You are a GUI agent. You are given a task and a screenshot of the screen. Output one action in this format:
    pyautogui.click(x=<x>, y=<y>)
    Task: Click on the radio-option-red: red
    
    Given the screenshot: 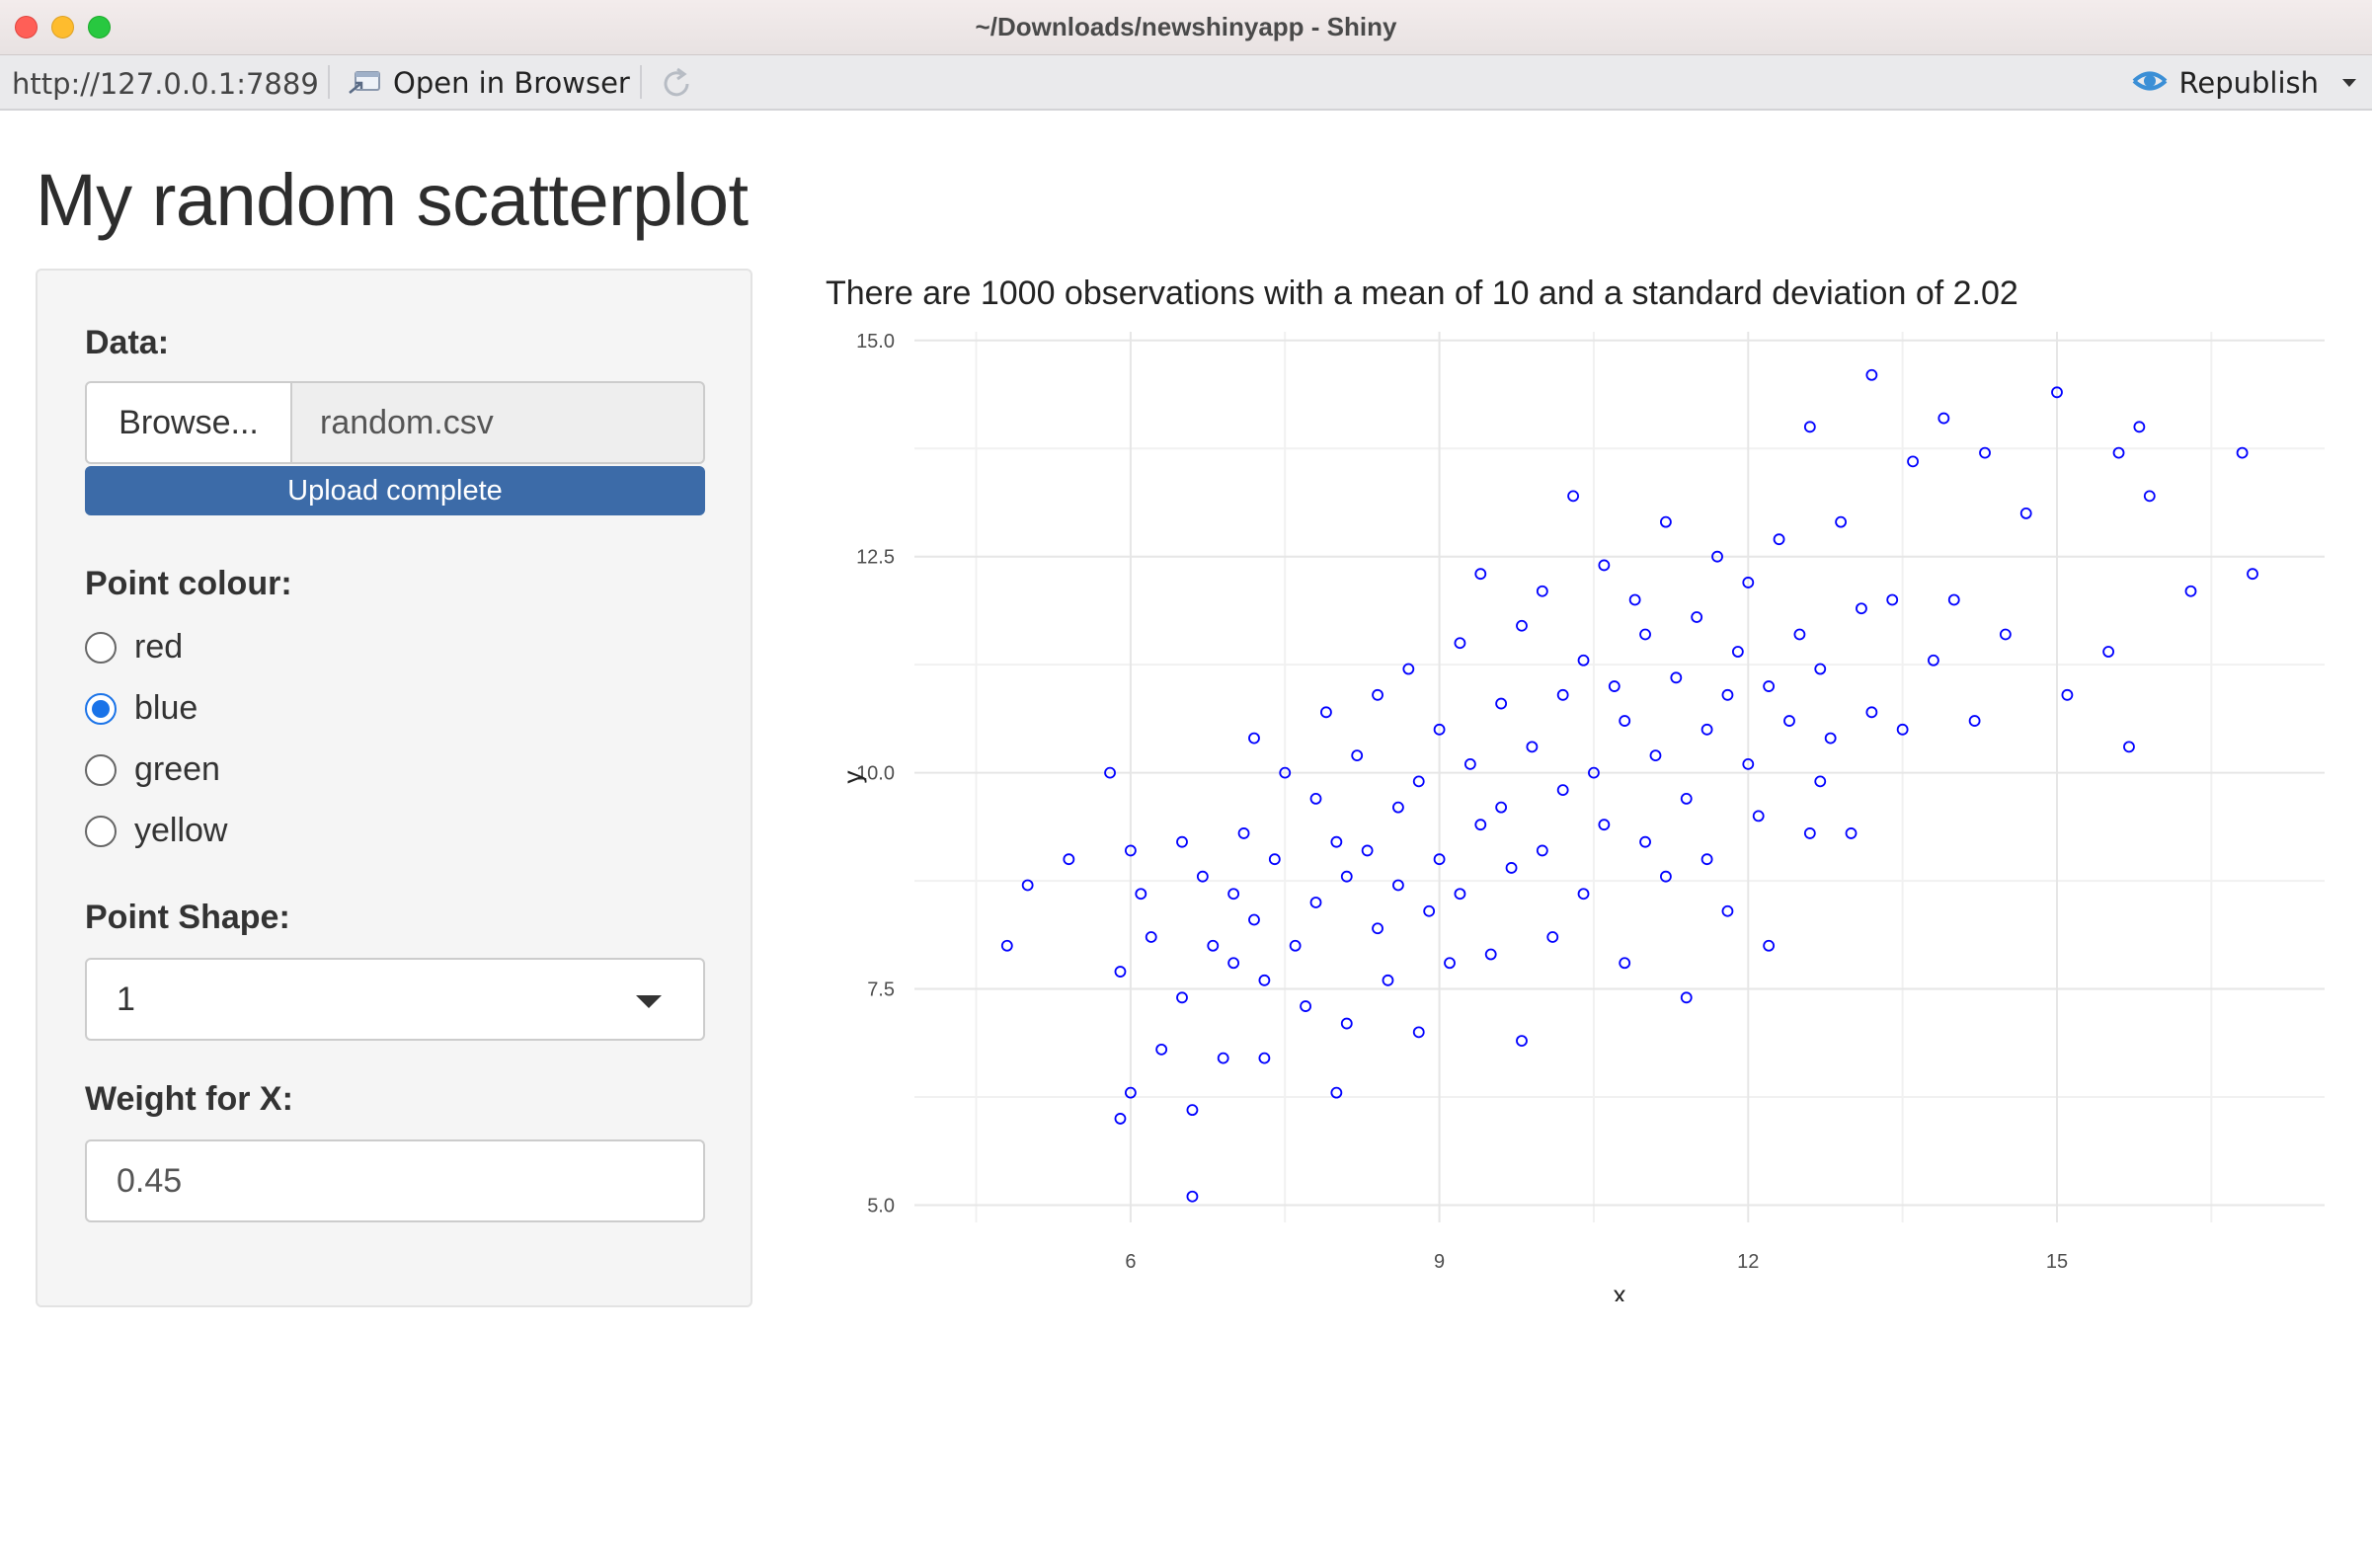 What is the action you would take?
    pyautogui.click(x=134, y=647)
    